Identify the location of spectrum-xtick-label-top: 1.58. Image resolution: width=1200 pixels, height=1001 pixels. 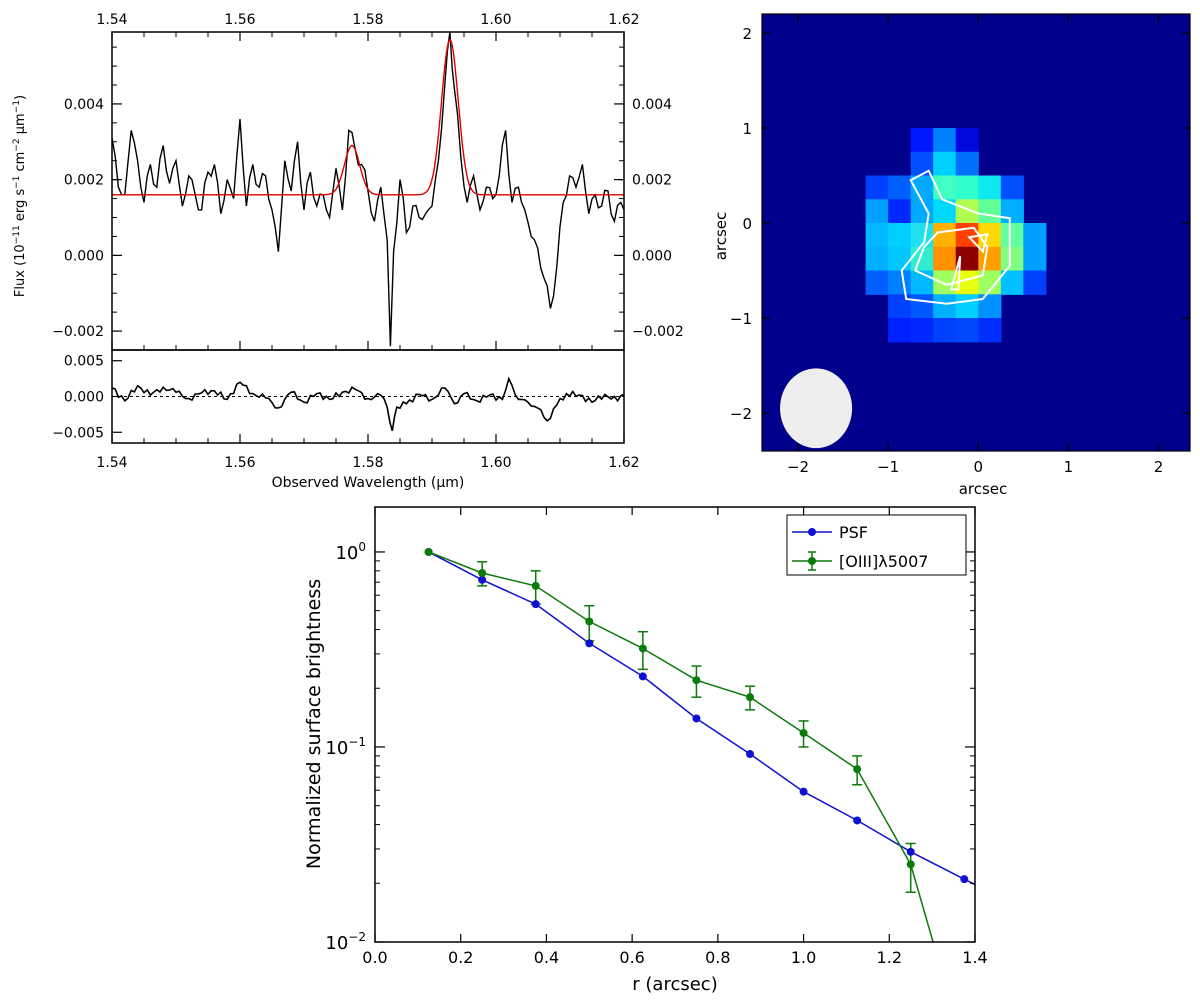
(367, 20).